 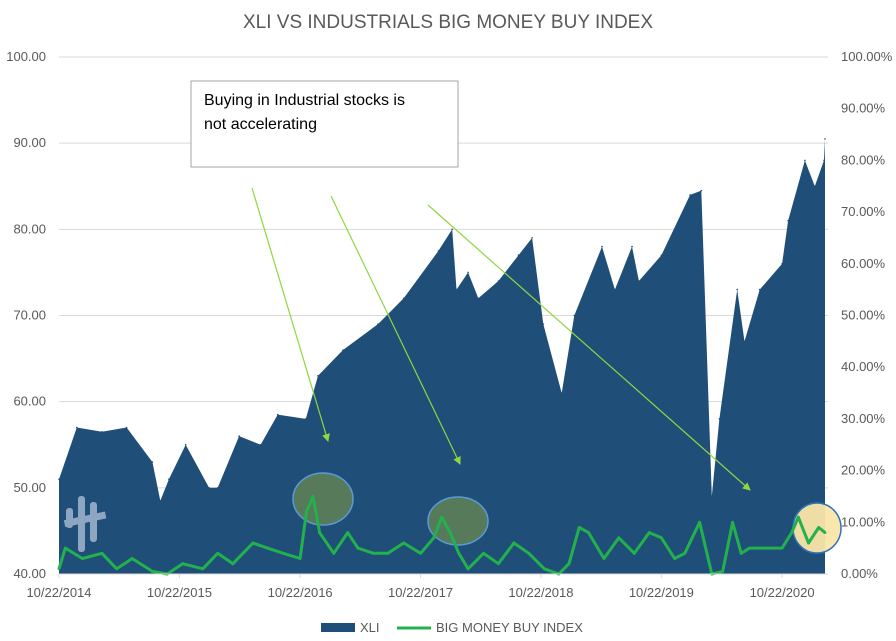 I want to click on highlight-circle-2017, so click(x=458, y=521).